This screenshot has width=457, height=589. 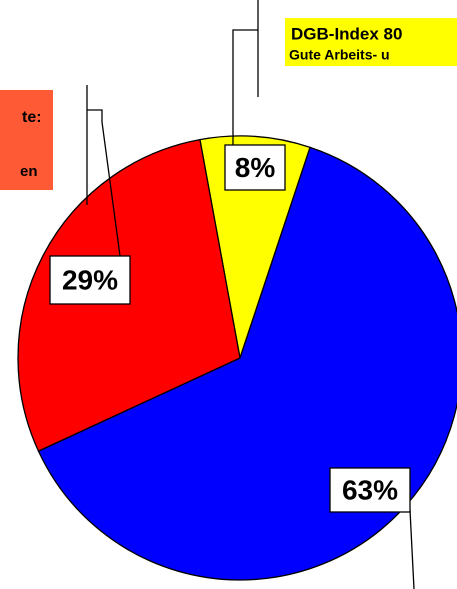 What do you see at coordinates (32, 117) in the screenshot?
I see `annotation: te:` at bounding box center [32, 117].